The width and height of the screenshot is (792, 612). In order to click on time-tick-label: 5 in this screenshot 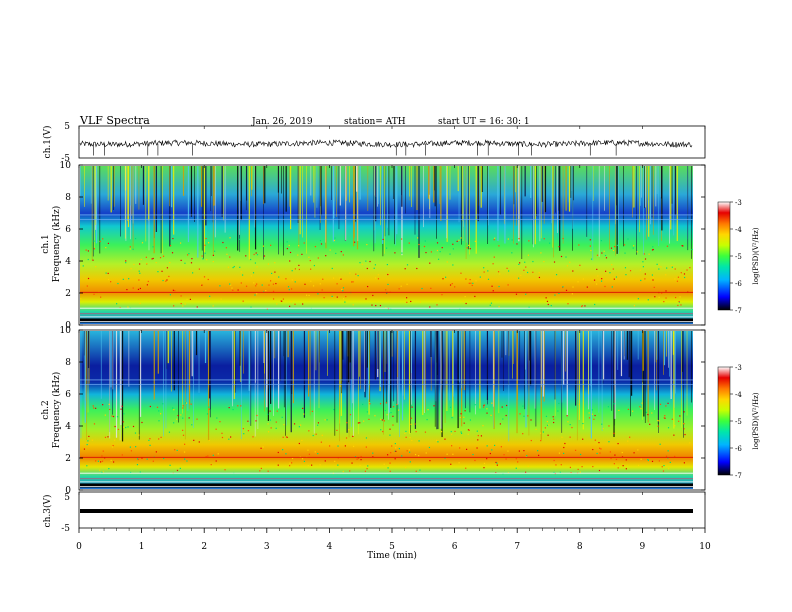, I will do `click(392, 547)`.